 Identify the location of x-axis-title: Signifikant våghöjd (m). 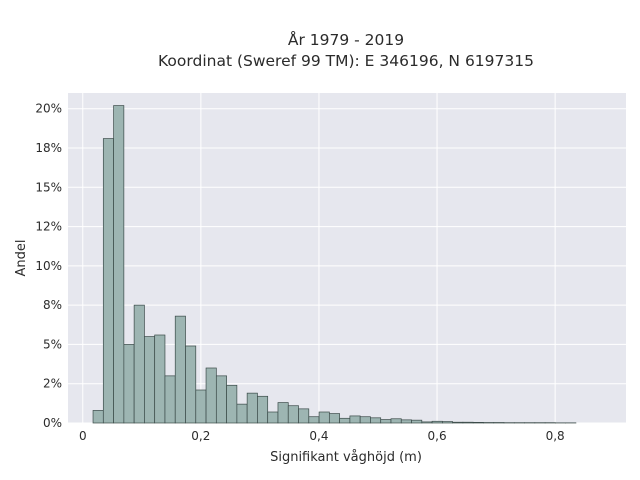
(346, 457).